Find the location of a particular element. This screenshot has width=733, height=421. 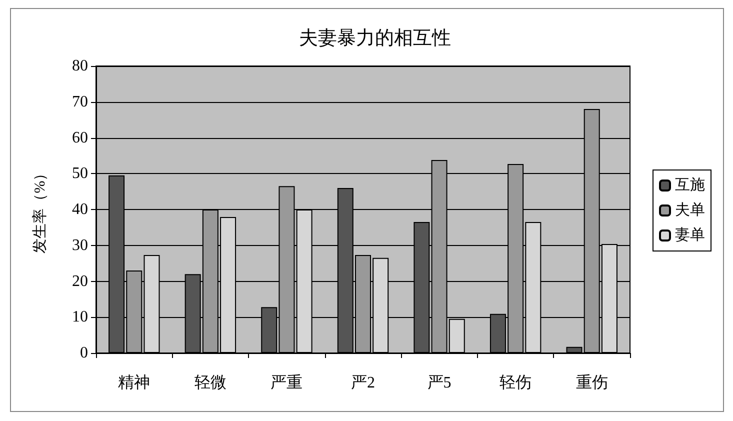

legend-label: 妻单 is located at coordinates (690, 235).